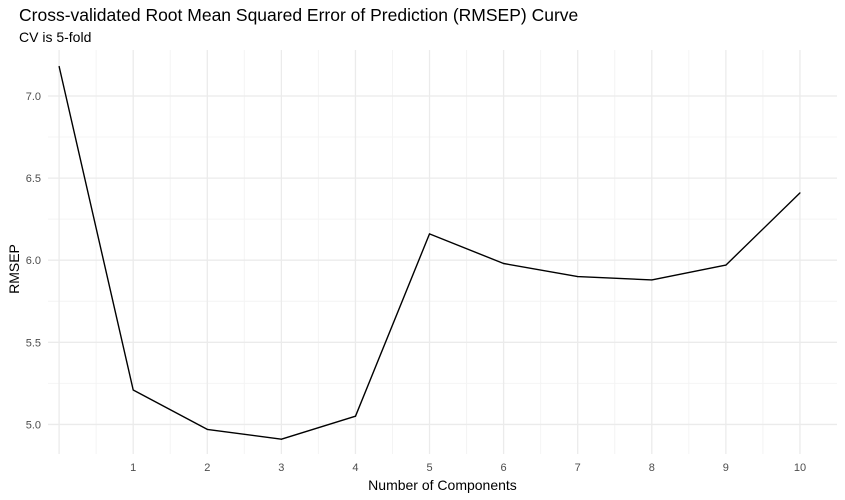 This screenshot has height=500, width=845. Describe the element at coordinates (133, 468) in the screenshot. I see `x-tick-label: 1` at that location.